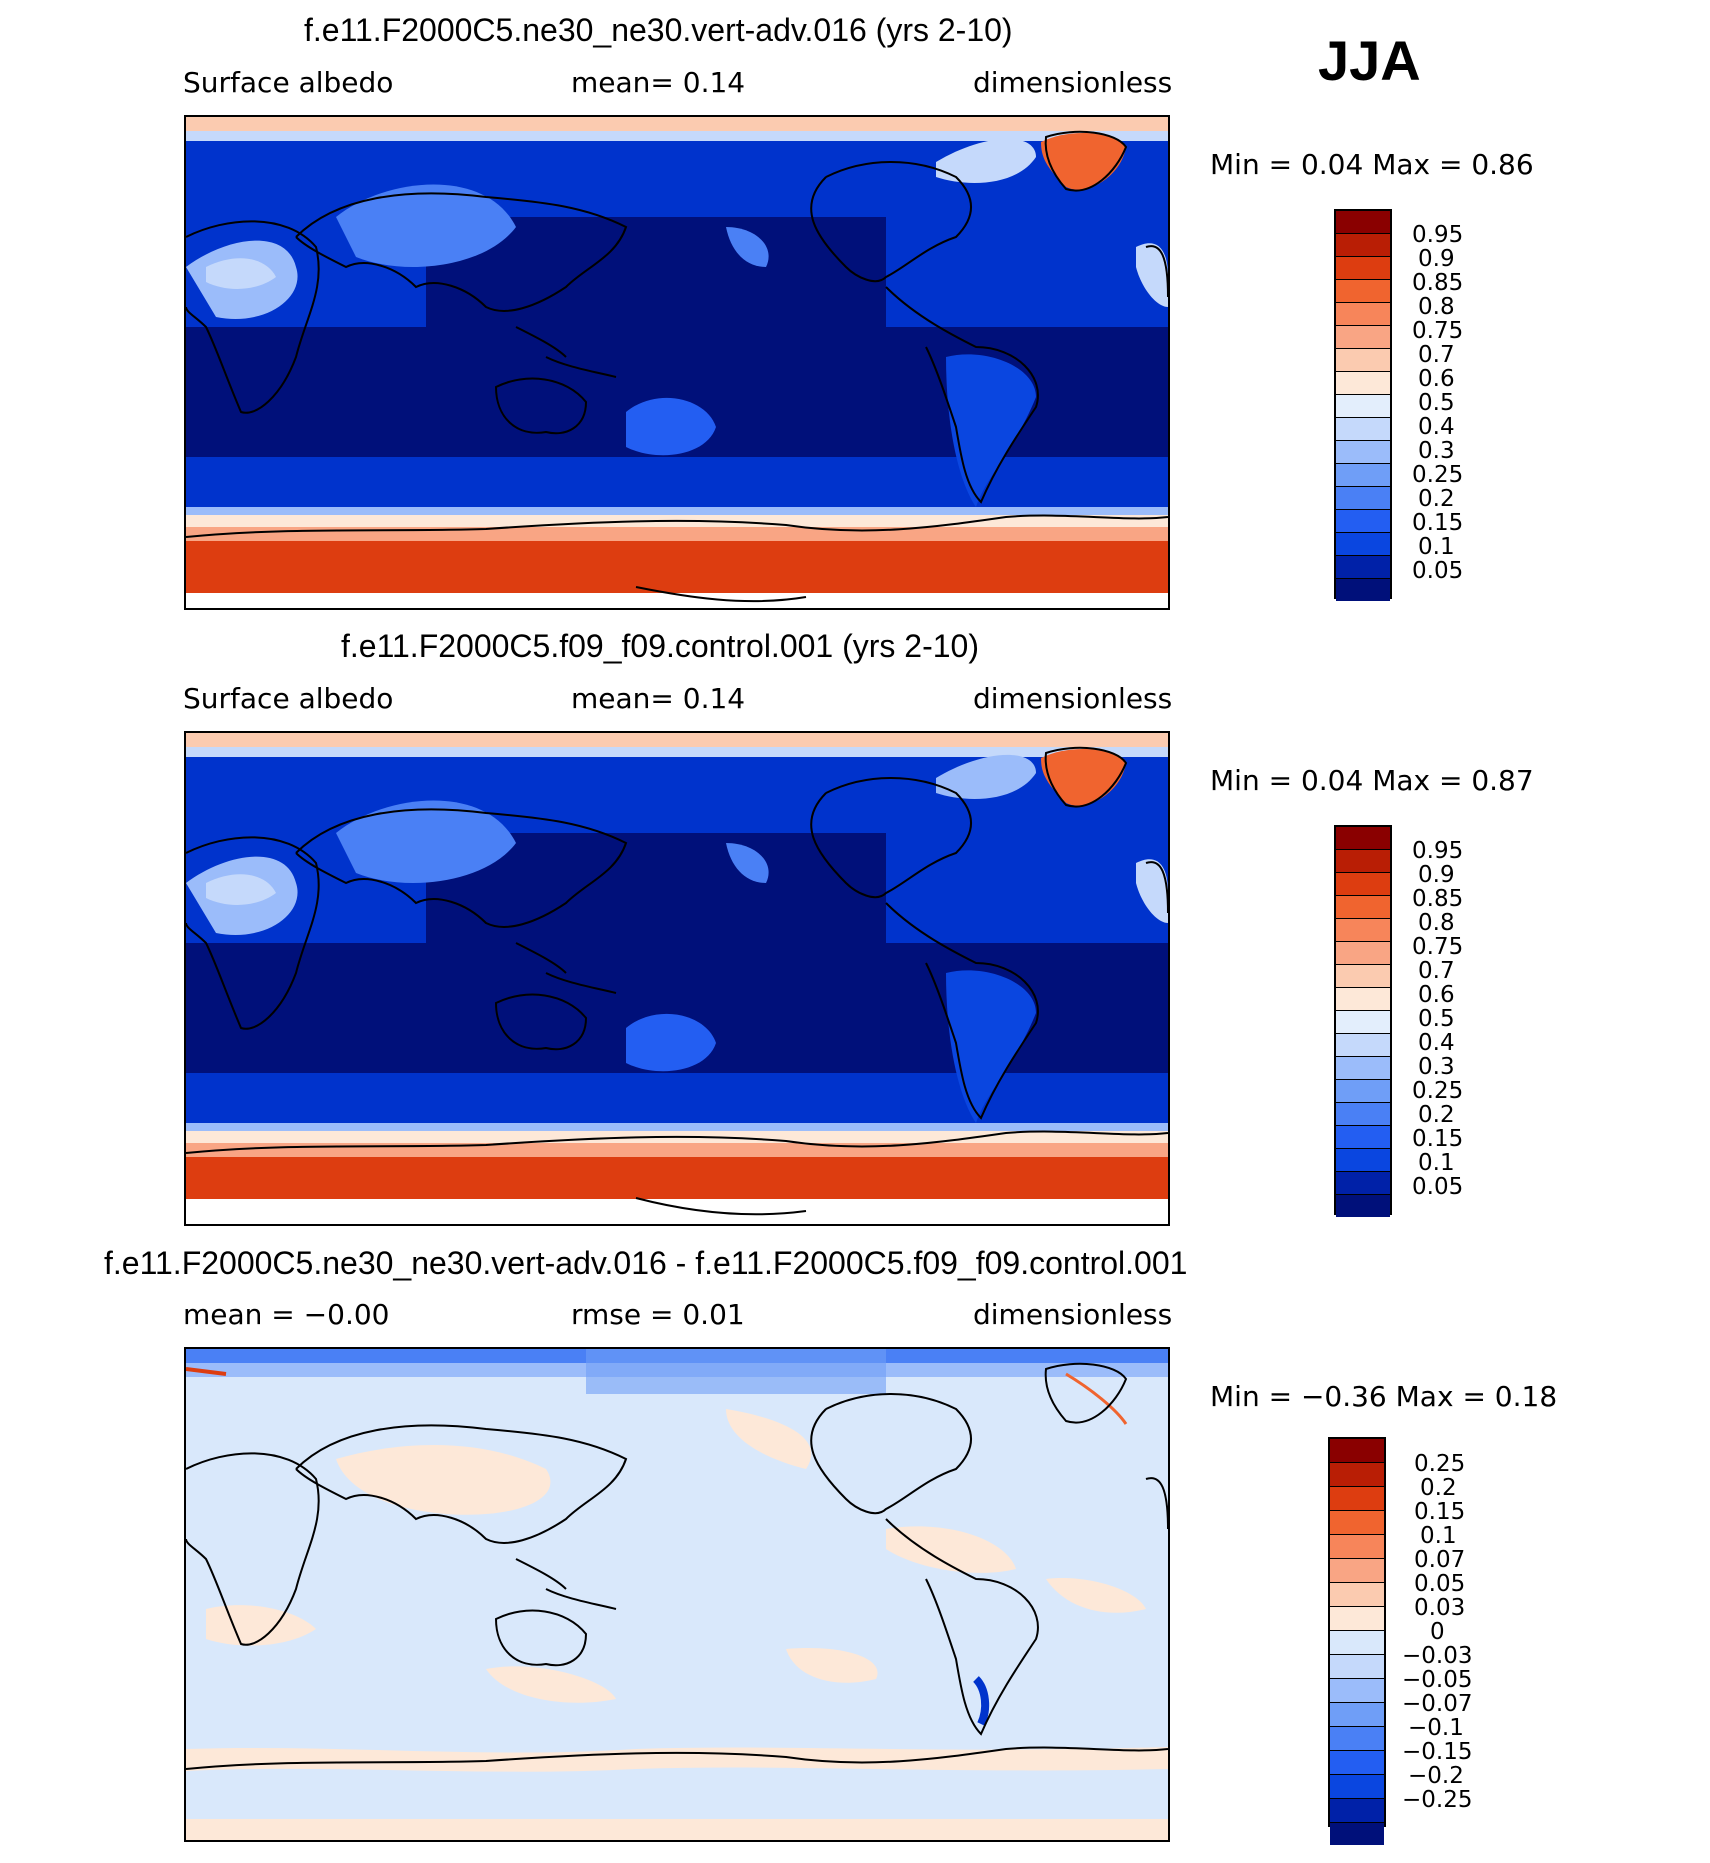 This screenshot has height=1863, width=1710. What do you see at coordinates (1436, 1776) in the screenshot?
I see `colorbar-tick: −0.2` at bounding box center [1436, 1776].